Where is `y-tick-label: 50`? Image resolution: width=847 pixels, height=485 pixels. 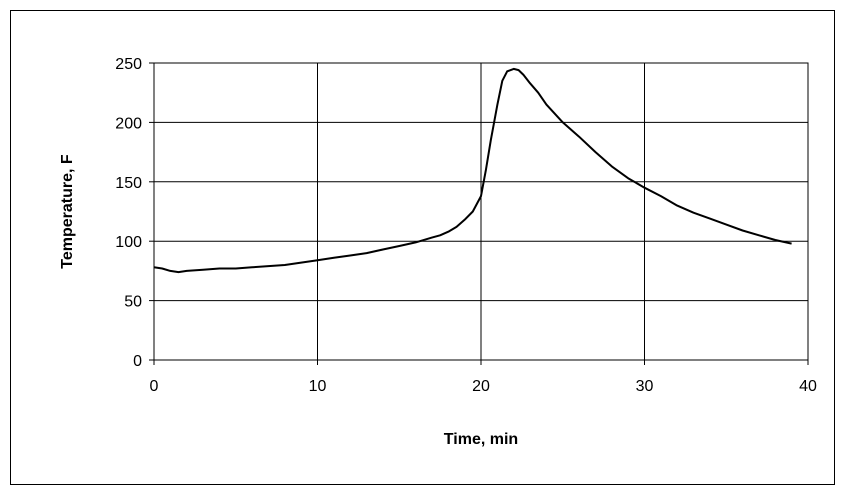
y-tick-label: 50 is located at coordinates (133, 302).